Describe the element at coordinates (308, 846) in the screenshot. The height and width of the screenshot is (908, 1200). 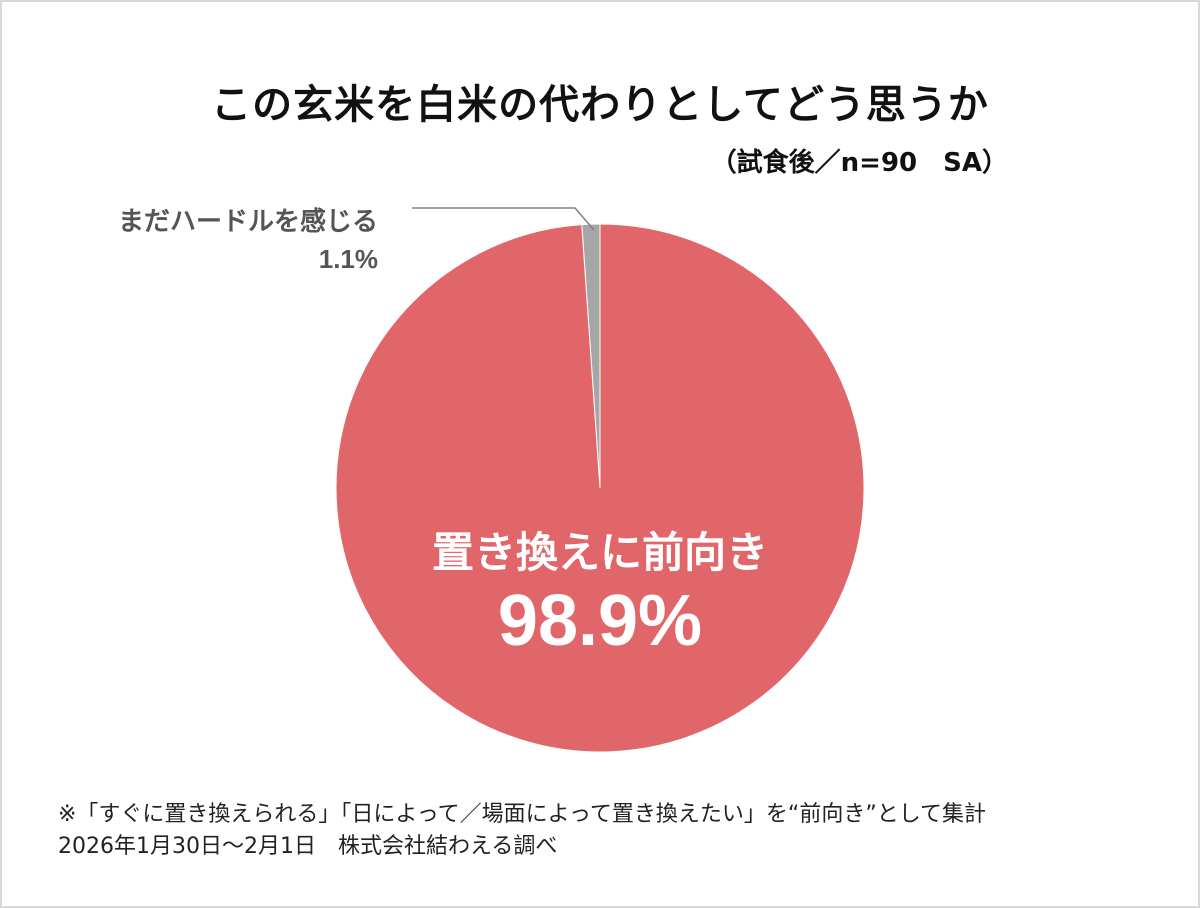
I see `footnote-source: 2026年1月30日～2月1日 株式会社結わえる調べ` at that location.